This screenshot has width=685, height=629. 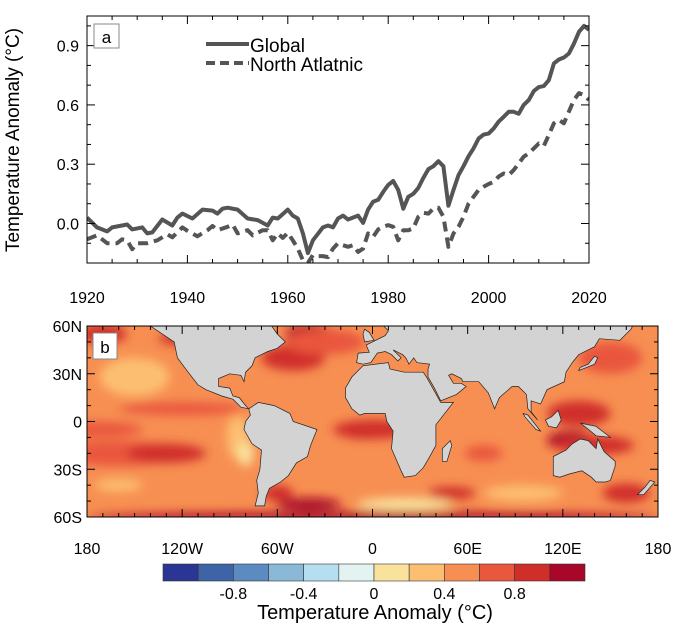 I want to click on x-tick-label: 2000, so click(x=489, y=298).